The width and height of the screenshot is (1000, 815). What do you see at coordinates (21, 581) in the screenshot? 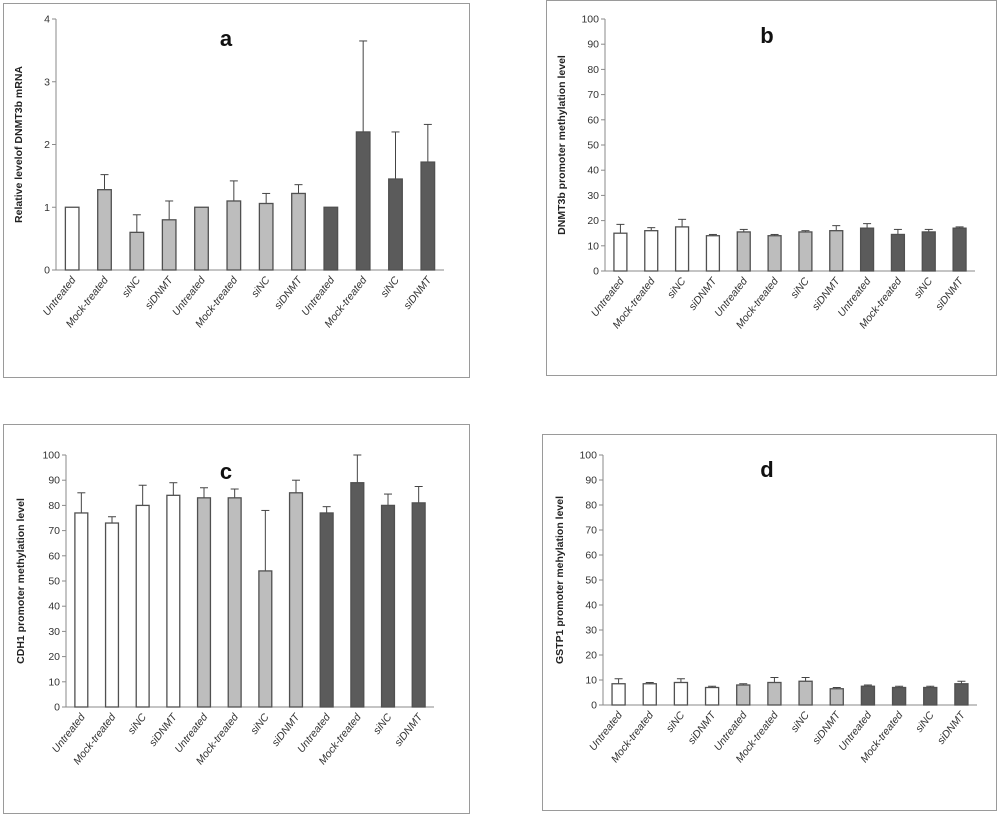
I see `y-axis-title: CDH1 promoter methylation level` at bounding box center [21, 581].